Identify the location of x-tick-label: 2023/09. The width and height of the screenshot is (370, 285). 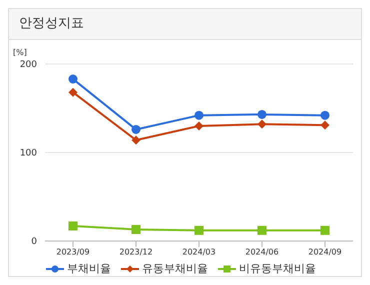
(73, 252).